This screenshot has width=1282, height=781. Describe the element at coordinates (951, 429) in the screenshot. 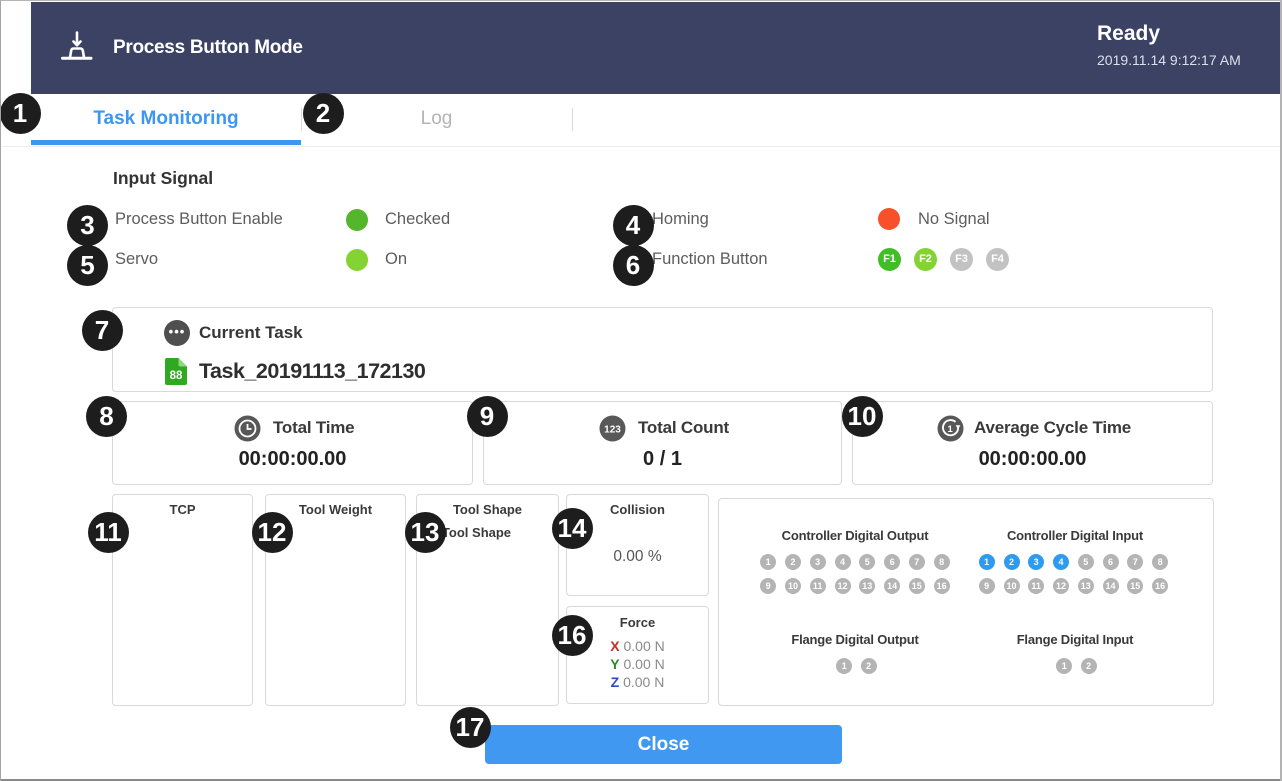

I see `svg-text: 1` at that location.